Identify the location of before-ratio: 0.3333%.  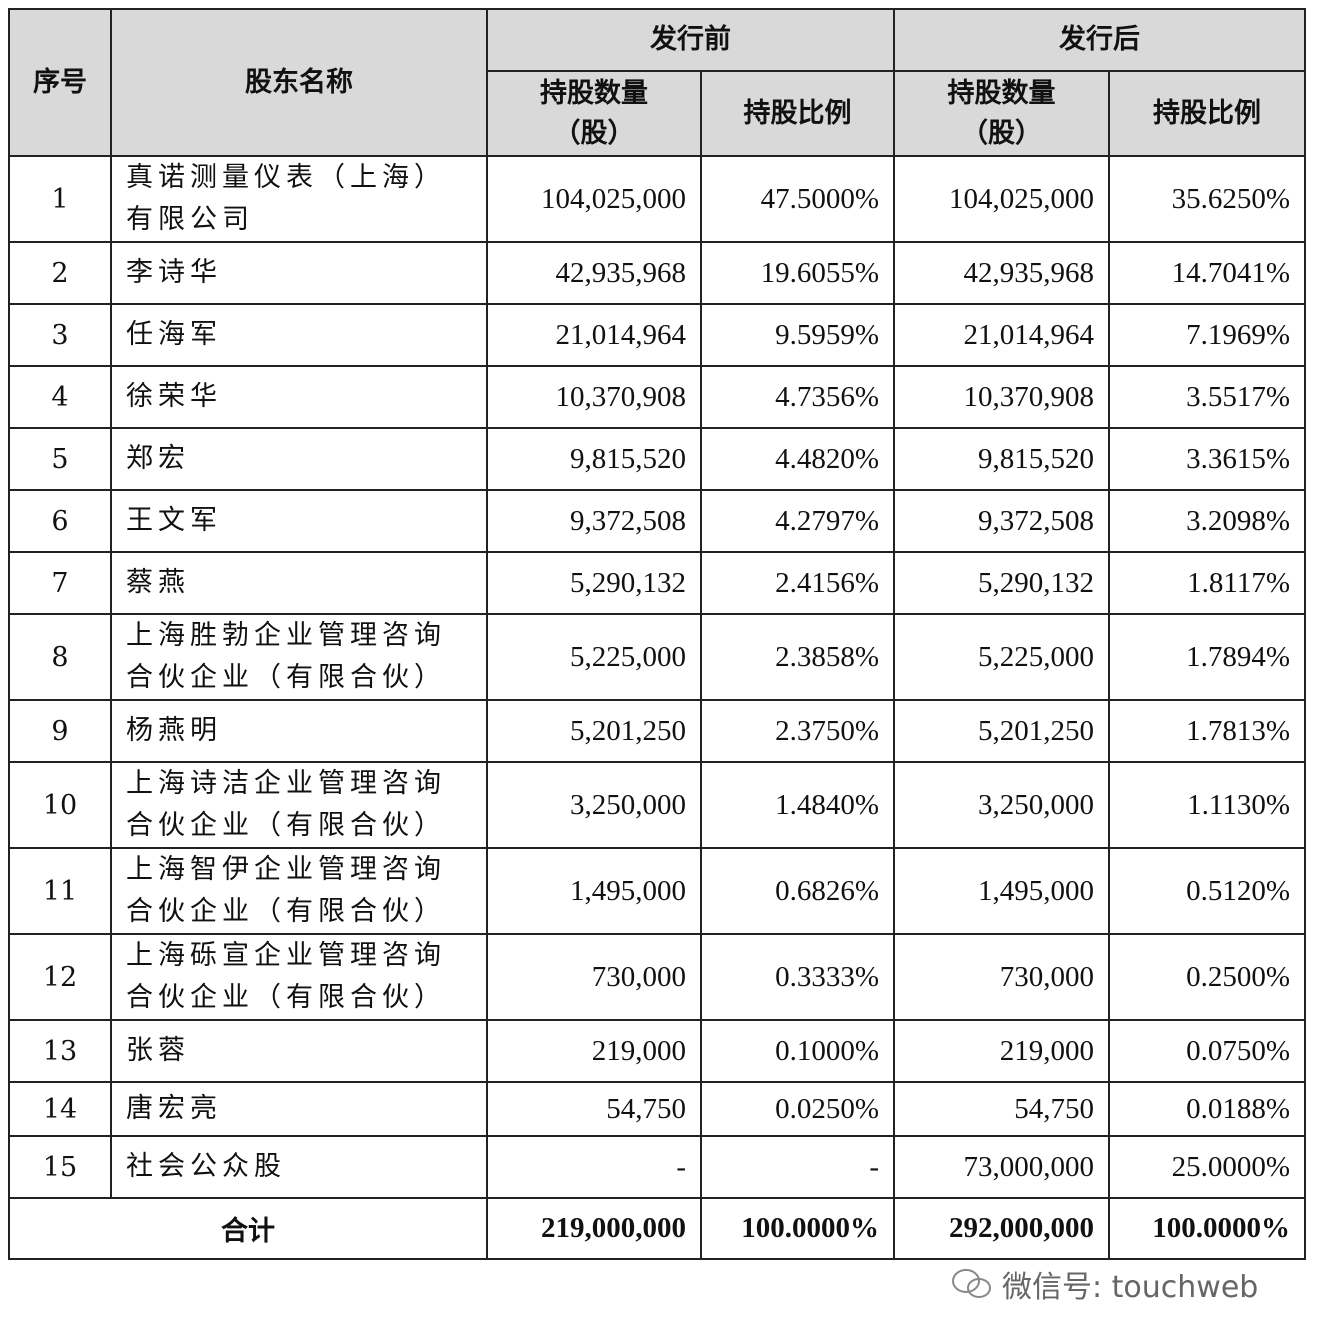
(797, 977).